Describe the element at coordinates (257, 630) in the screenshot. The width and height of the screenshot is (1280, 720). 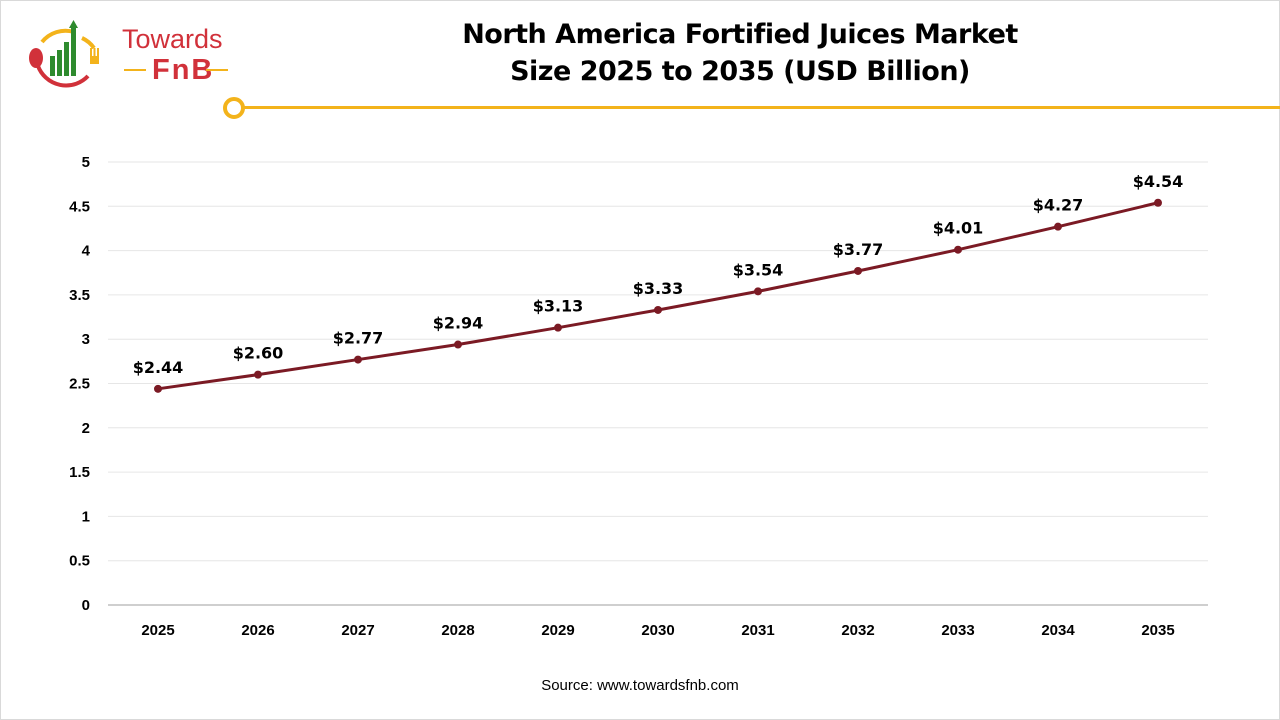
I see `x-tick-label: 2026` at that location.